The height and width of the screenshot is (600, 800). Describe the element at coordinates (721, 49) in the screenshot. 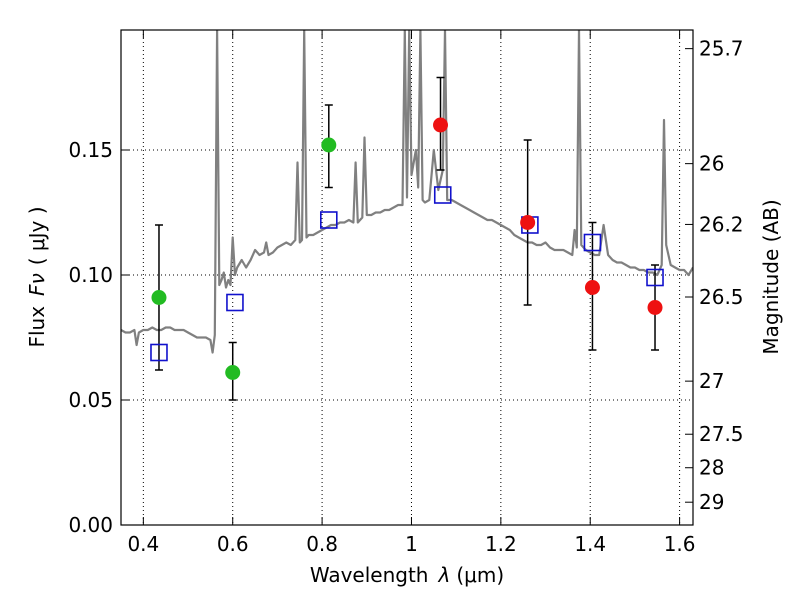

I see `y2-tick-label: 25.7` at that location.